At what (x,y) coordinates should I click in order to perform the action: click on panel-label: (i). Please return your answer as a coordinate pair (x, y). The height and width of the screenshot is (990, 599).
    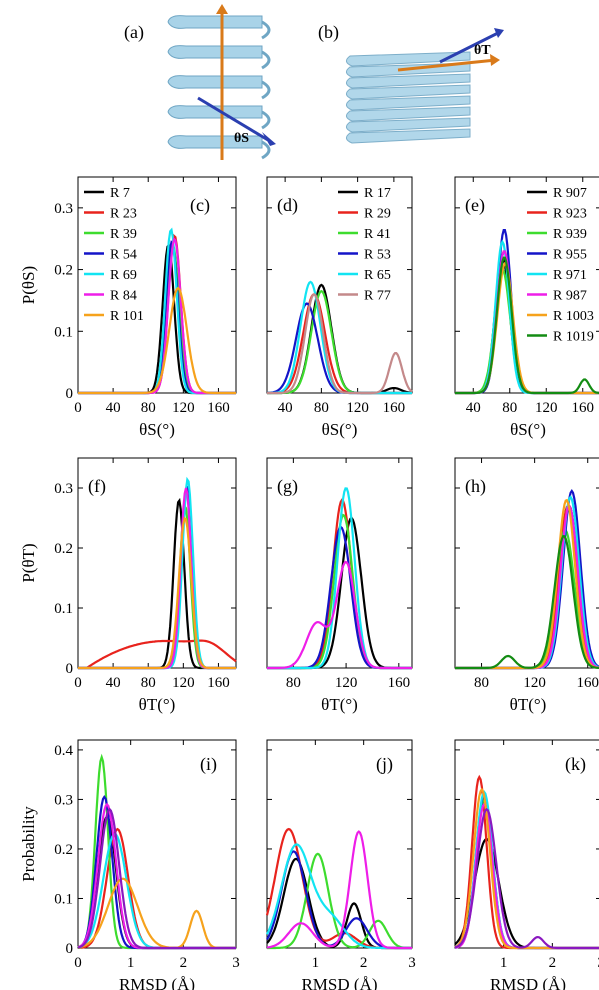
    Looking at the image, I should click on (208, 764).